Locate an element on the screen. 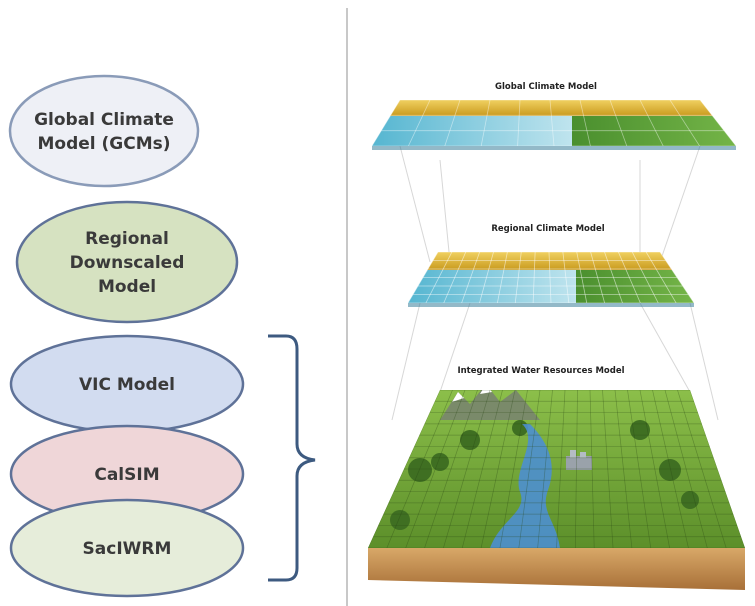  saciwrm-shape is located at coordinates (127, 548).